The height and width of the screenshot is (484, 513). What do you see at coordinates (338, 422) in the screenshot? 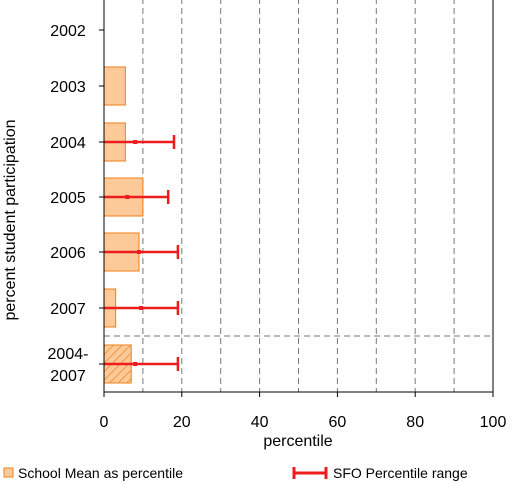
I see `x-tick-label-60: 60` at bounding box center [338, 422].